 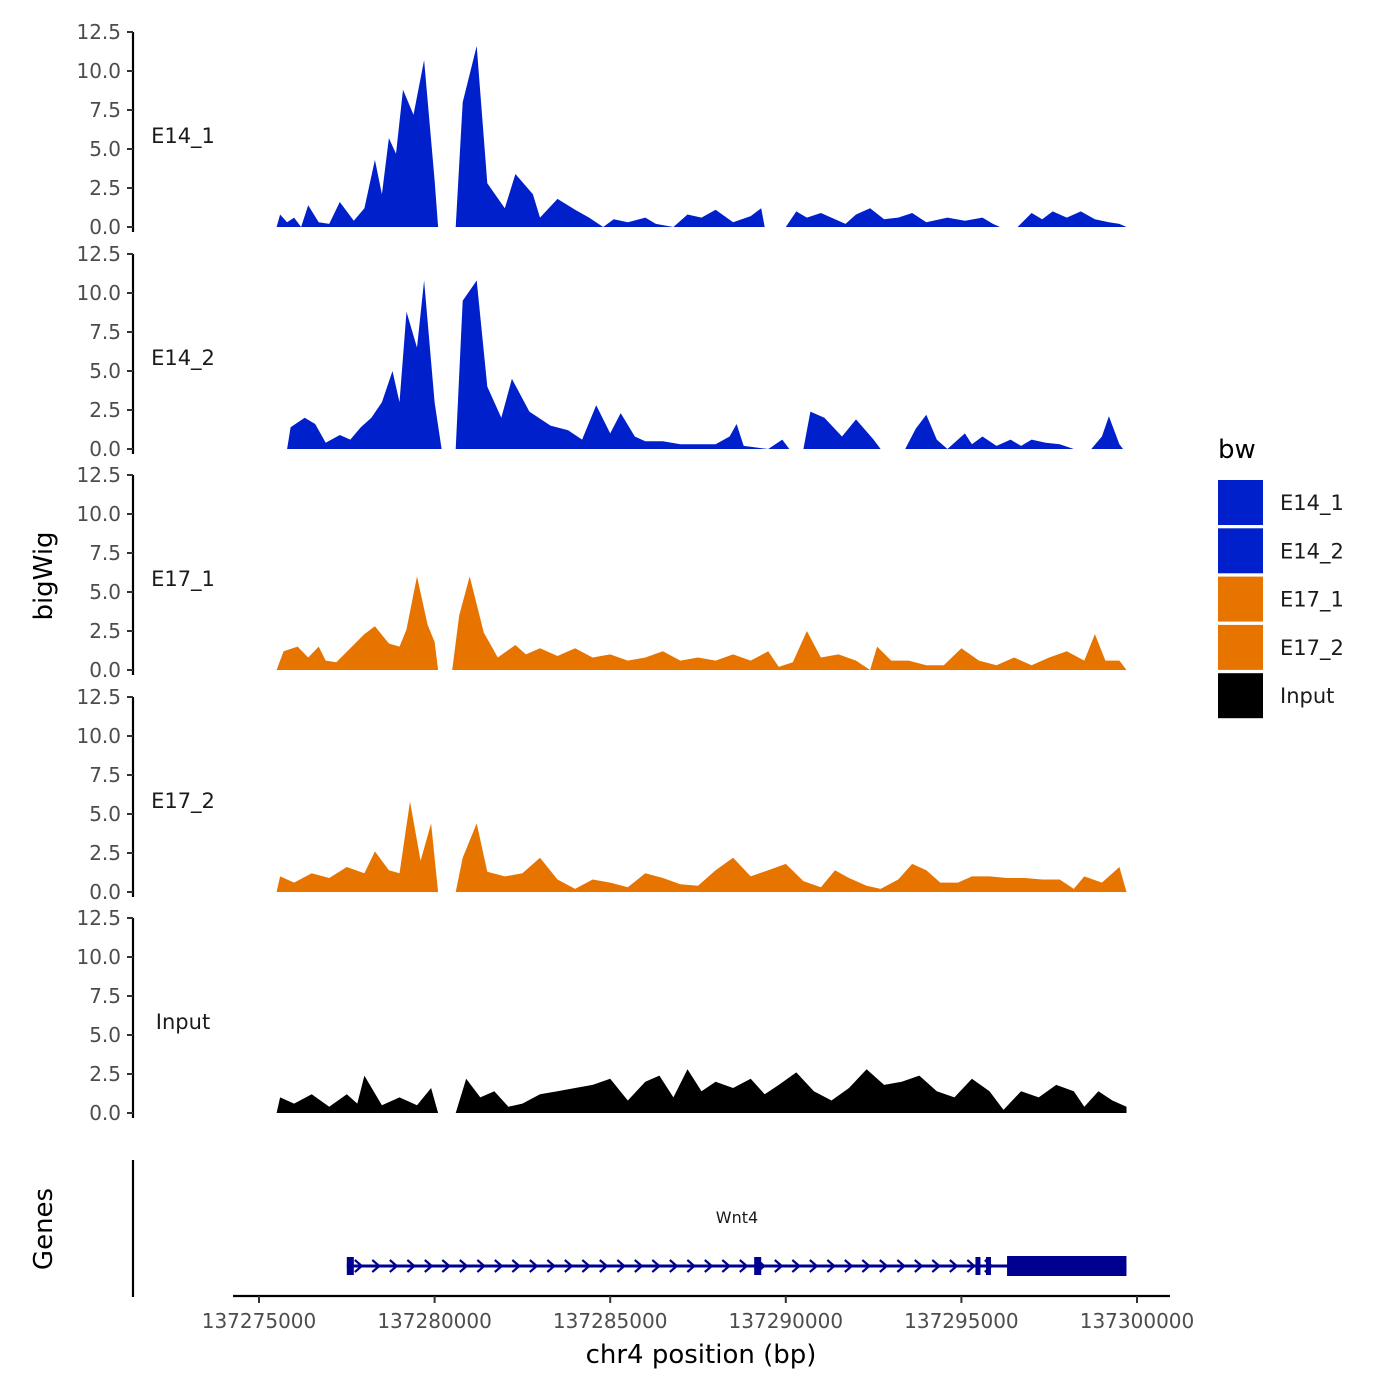 What do you see at coordinates (601, 794) in the screenshot?
I see `track-panel-e17-2: 0.0 2.5 5.0 7.5 10.0 12.5 E17_2` at bounding box center [601, 794].